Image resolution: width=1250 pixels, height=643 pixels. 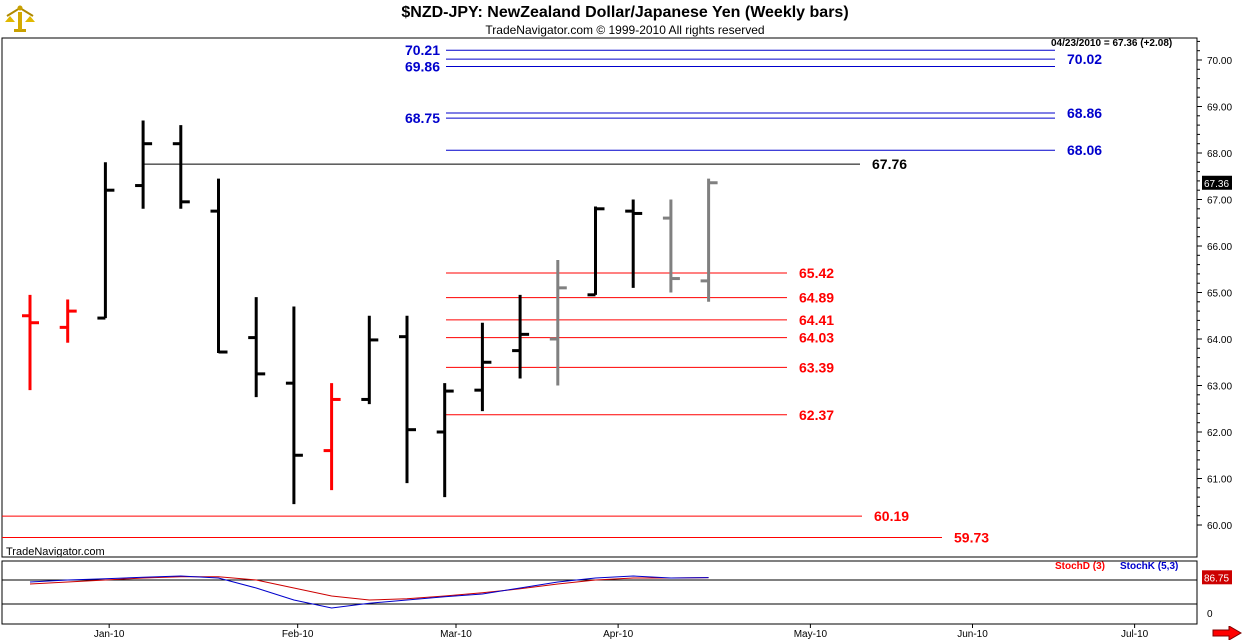 What do you see at coordinates (422, 67) in the screenshot?
I see `level-label: 69.86` at bounding box center [422, 67].